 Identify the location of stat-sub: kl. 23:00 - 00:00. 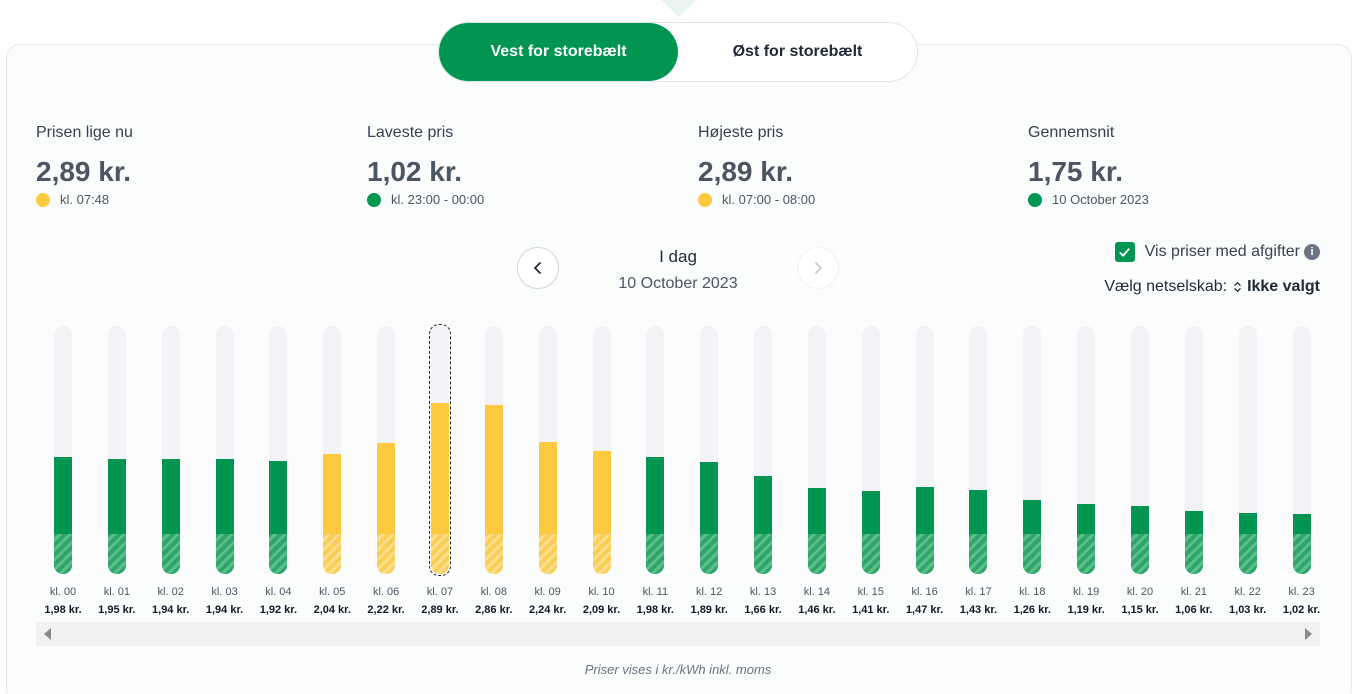
(438, 199).